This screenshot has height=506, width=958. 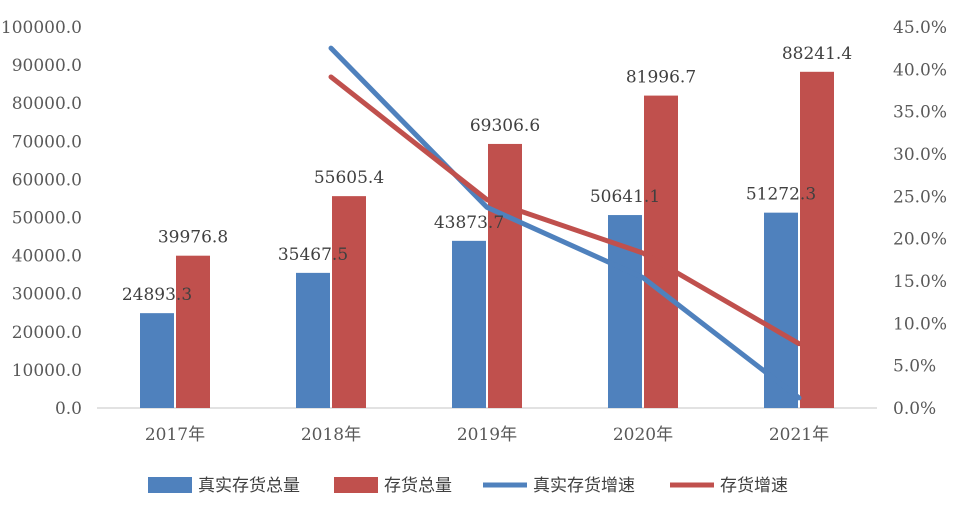 I want to click on y-right-tick-label: 45.0%, so click(x=920, y=28).